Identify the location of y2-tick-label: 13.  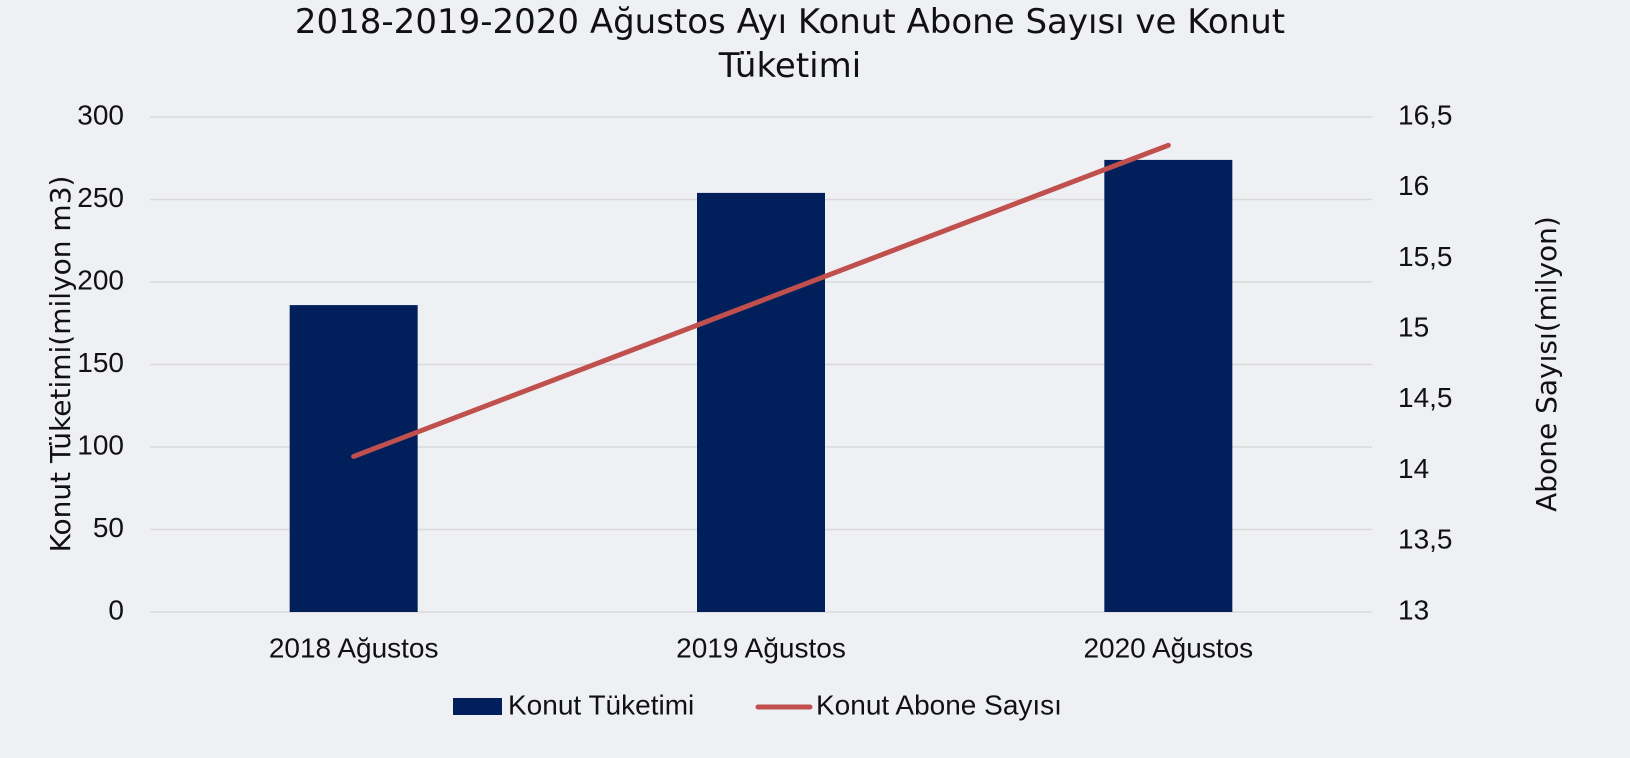
(1413, 609).